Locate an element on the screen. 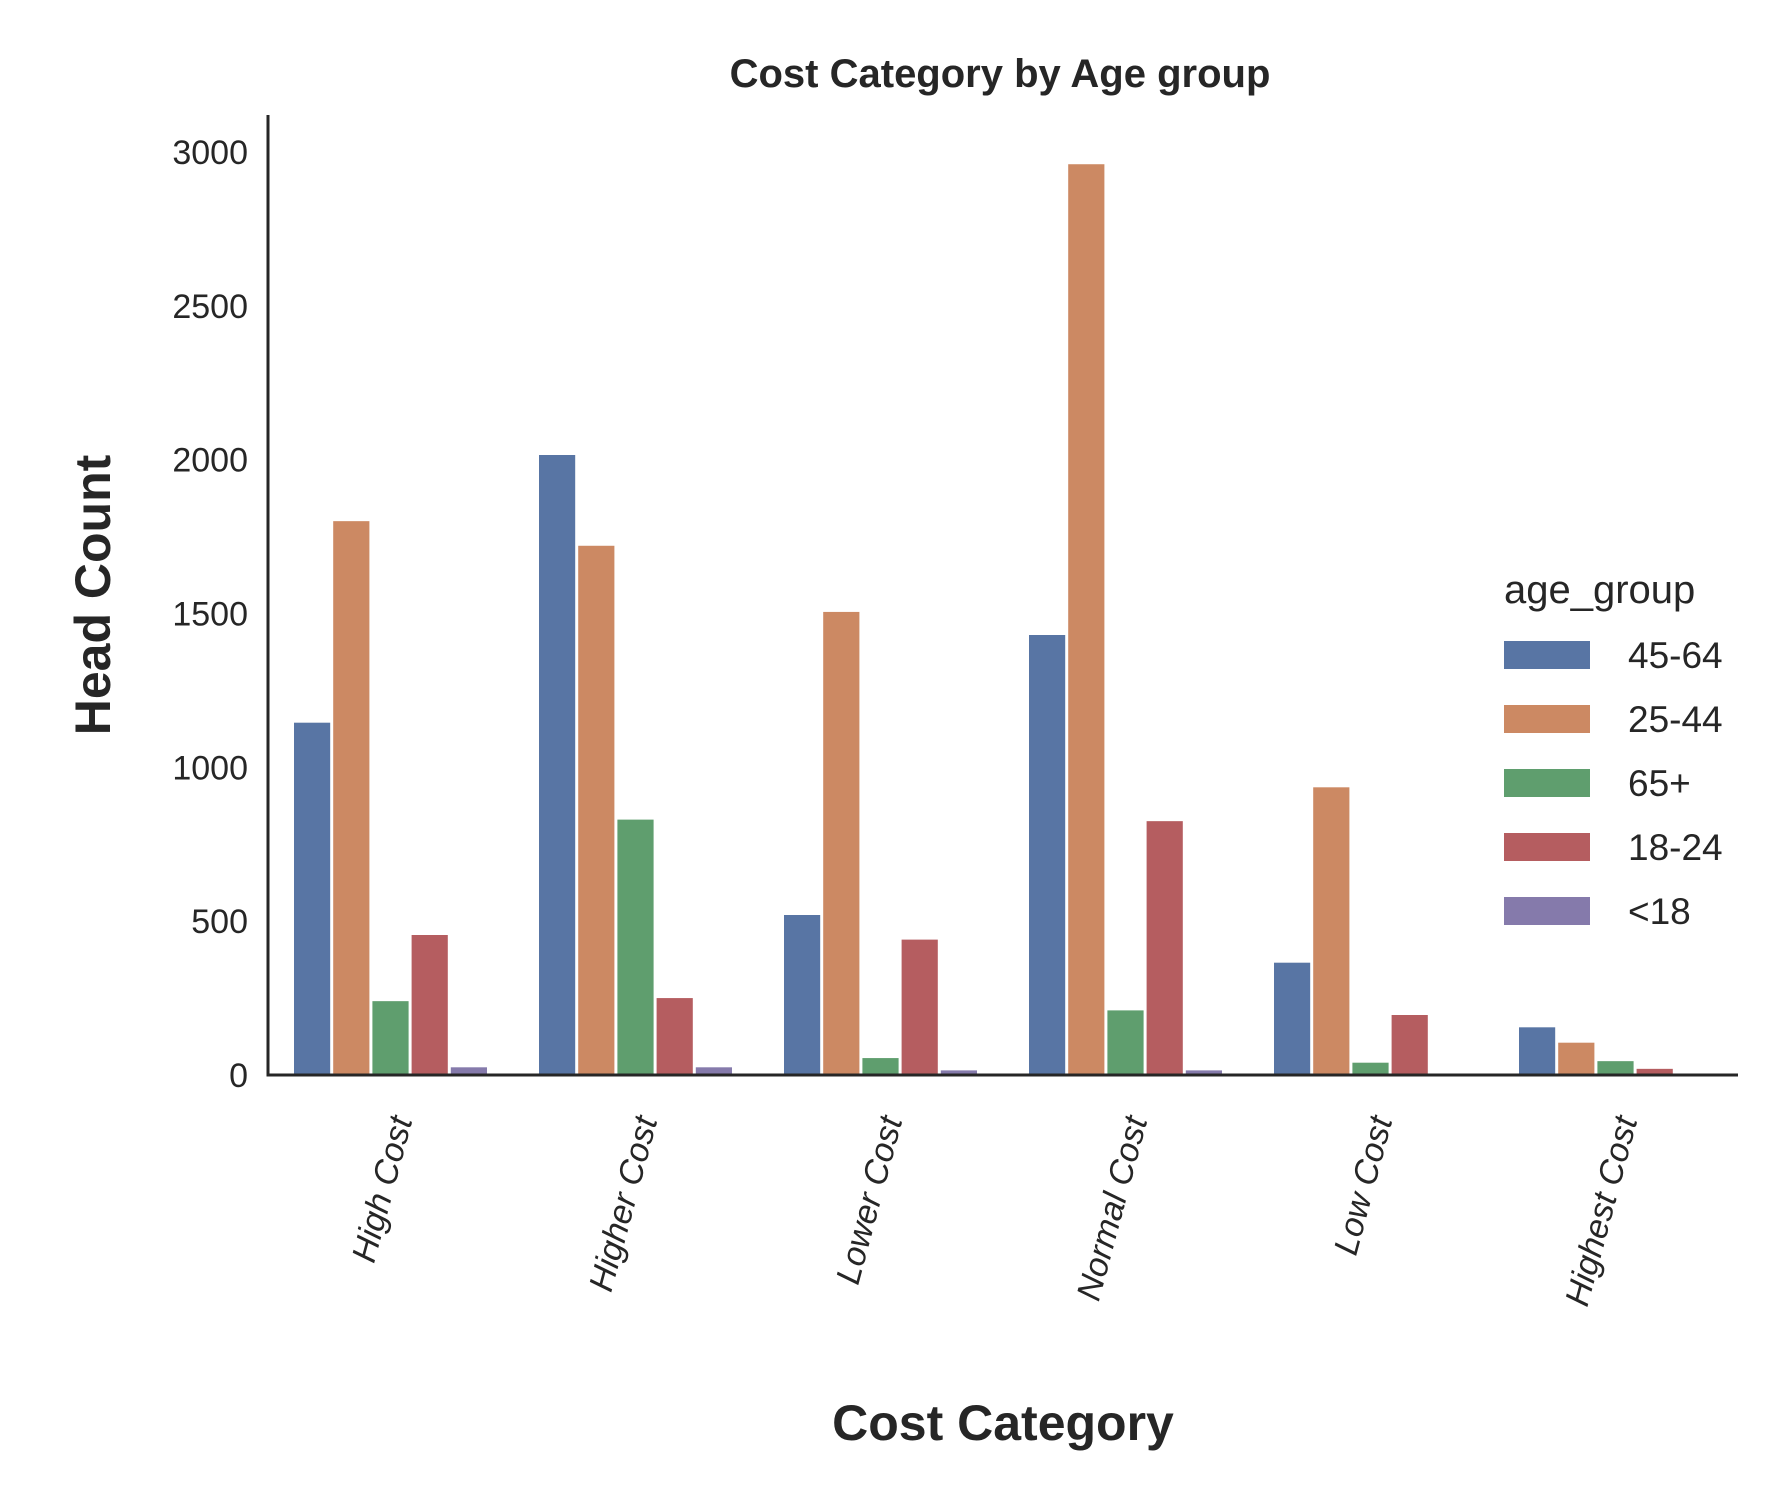 The height and width of the screenshot is (1500, 1782). bar-25-44-normal-cost is located at coordinates (1086, 619).